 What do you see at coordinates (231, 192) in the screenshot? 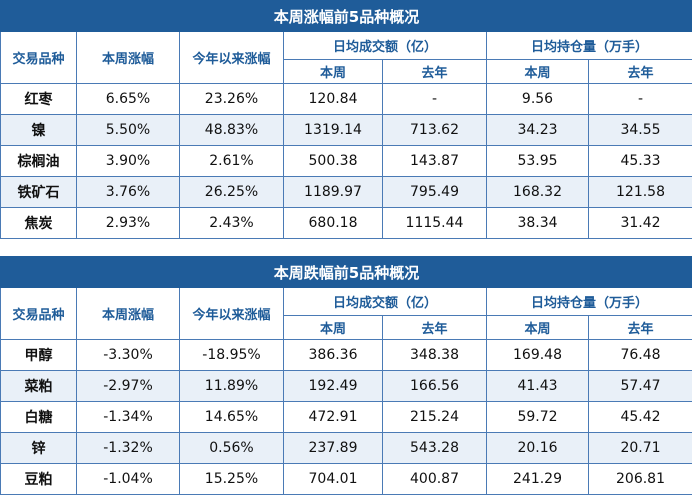
I see `cell-ytd: 26.25%` at bounding box center [231, 192].